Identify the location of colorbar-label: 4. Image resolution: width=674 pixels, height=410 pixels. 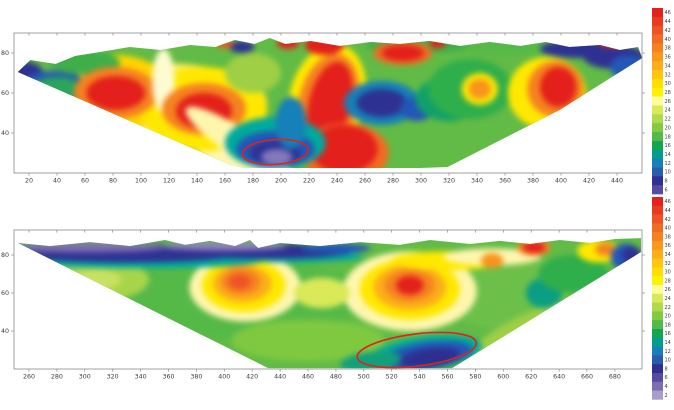
(666, 387).